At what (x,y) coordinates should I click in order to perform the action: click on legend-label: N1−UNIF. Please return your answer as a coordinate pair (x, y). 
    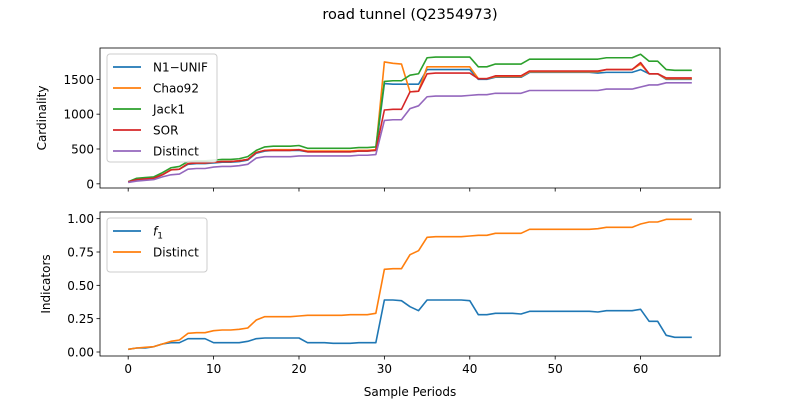
    Looking at the image, I should click on (180, 68).